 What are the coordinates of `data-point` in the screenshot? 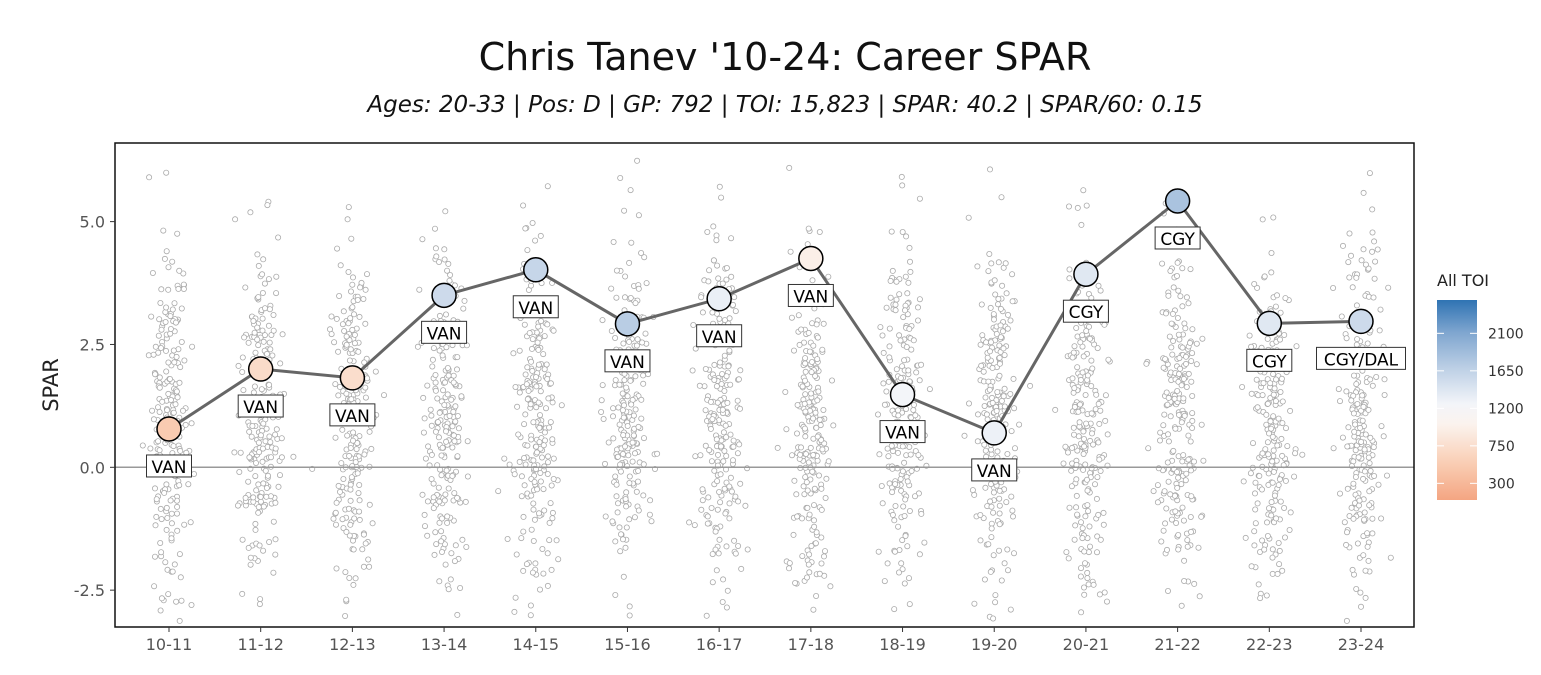 It's located at (260, 369).